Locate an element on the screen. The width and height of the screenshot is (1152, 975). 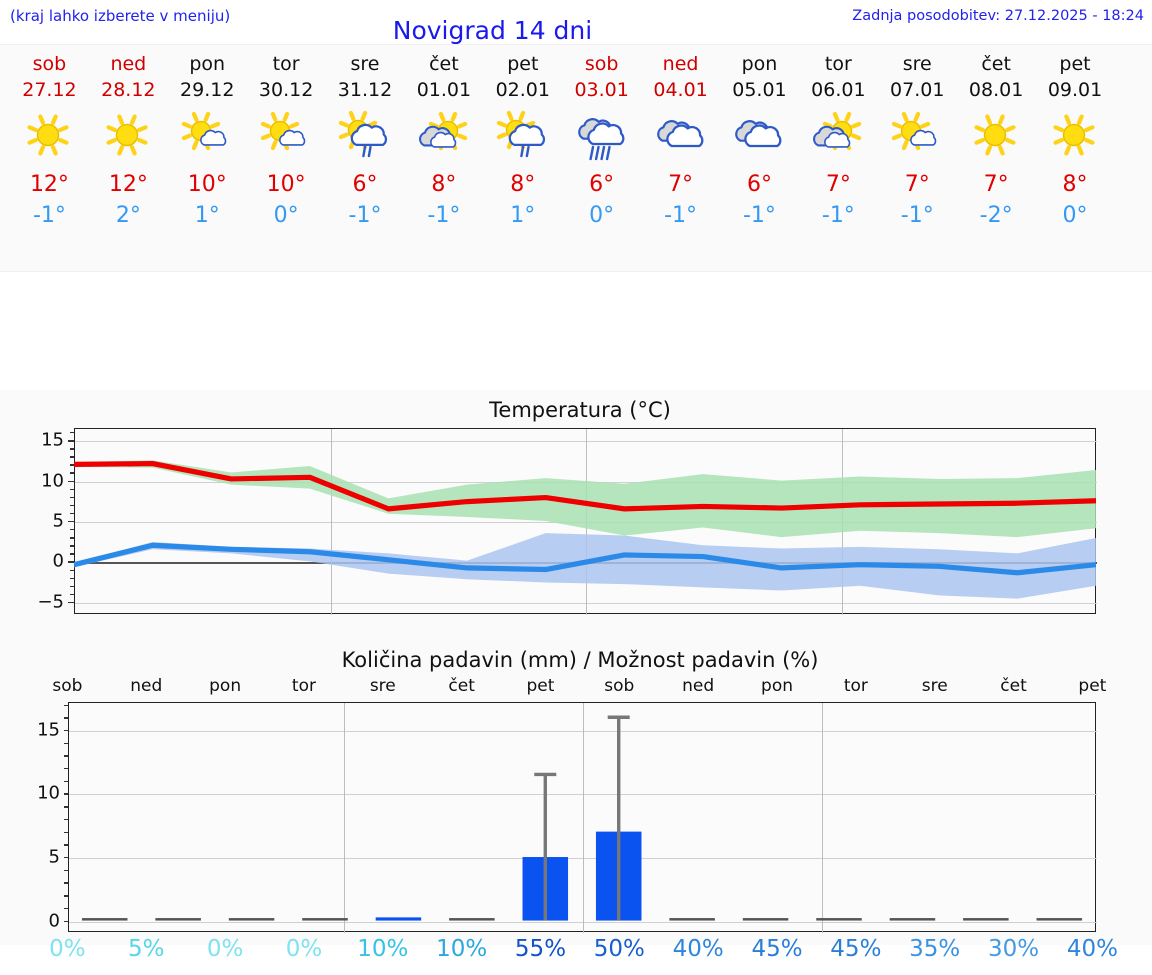
y-axis-tick-label: 10 is located at coordinates (52, 481).